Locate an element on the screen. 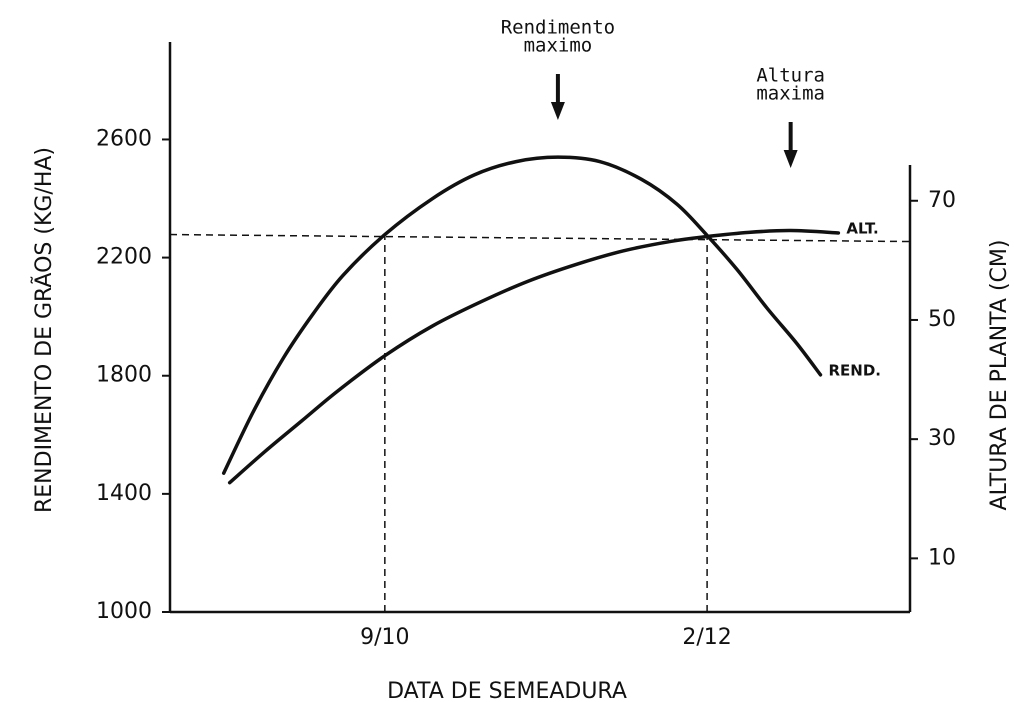 This screenshot has width=1014, height=702. series-label: REND. is located at coordinates (854, 370).